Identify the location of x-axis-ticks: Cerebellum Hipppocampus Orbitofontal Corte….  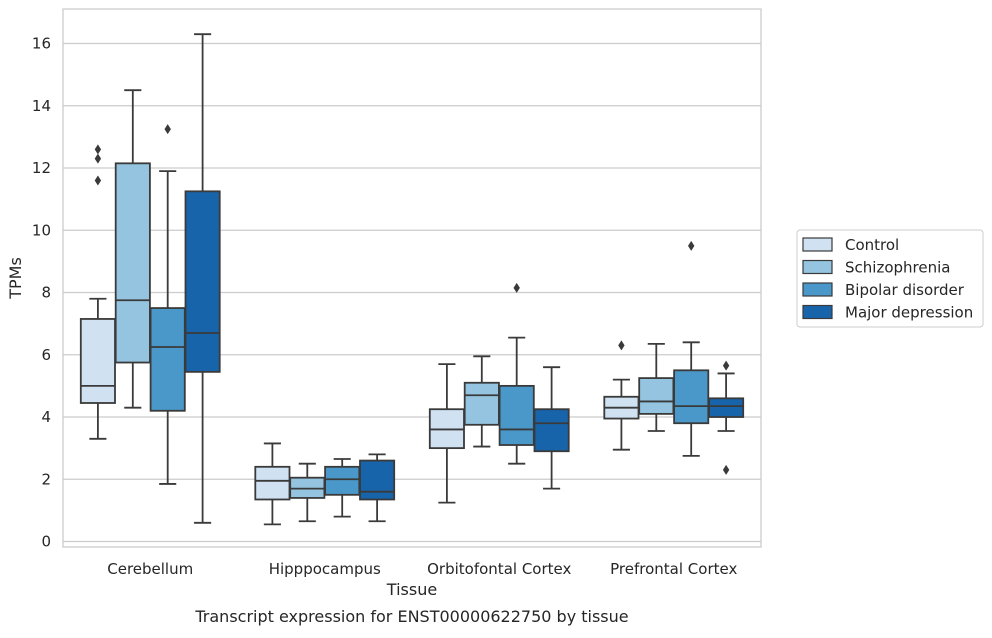
(422, 569).